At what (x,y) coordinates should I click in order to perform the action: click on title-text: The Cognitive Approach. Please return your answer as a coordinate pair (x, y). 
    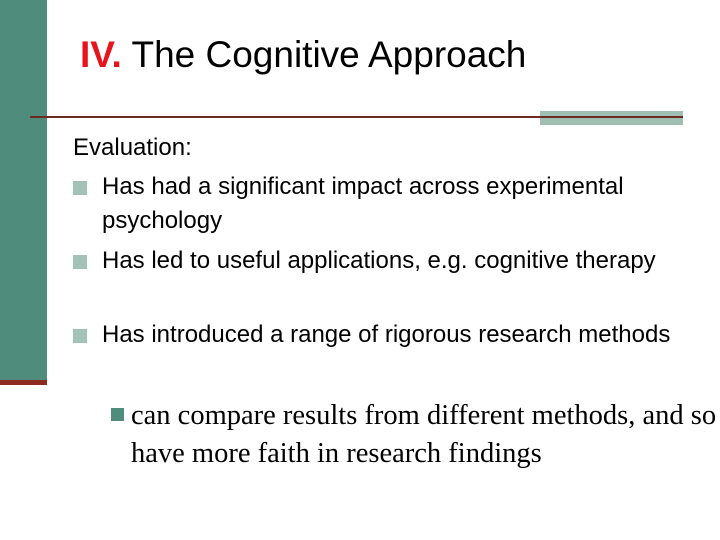
    Looking at the image, I should click on (329, 54).